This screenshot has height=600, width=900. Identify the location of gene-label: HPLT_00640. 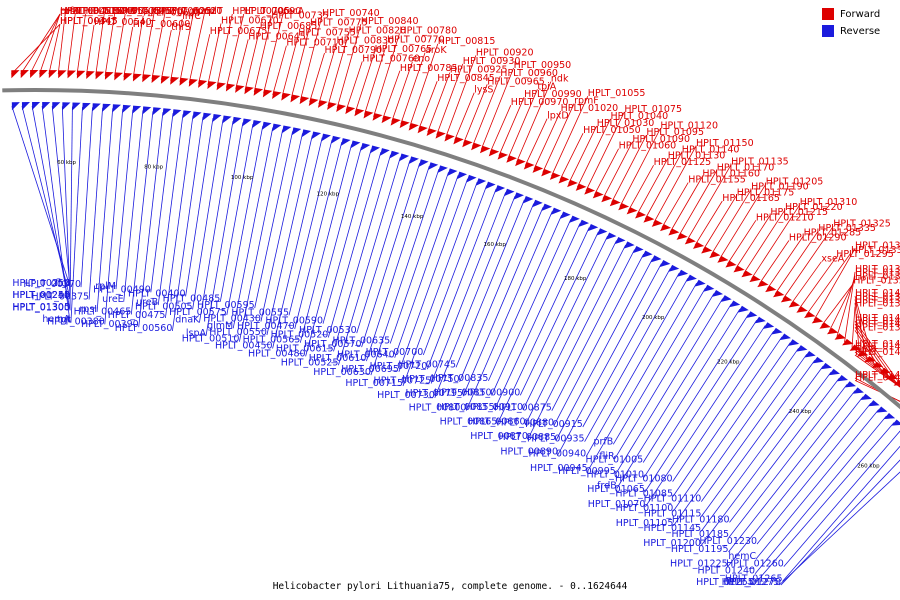
(366, 355).